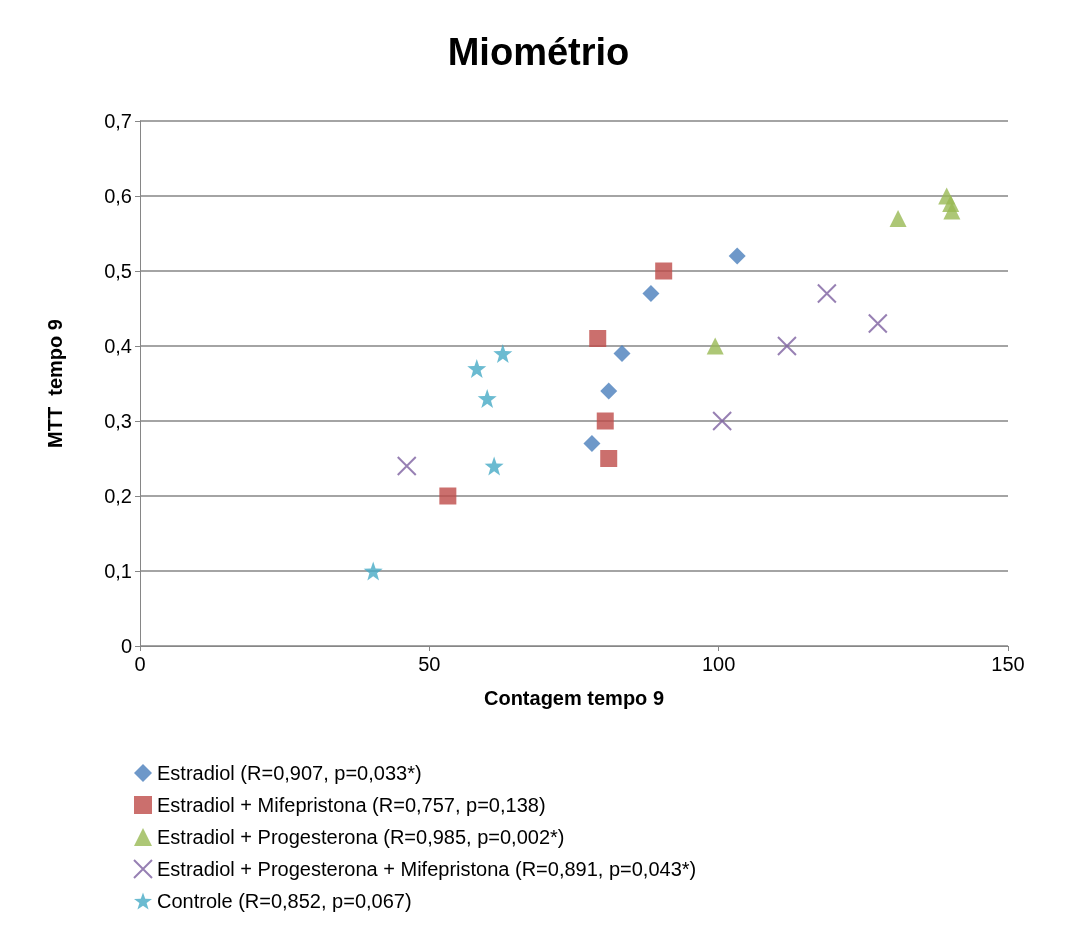 This screenshot has height=926, width=1077. What do you see at coordinates (55, 383) in the screenshot?
I see `y-axis-title: MTT tempo 9` at bounding box center [55, 383].